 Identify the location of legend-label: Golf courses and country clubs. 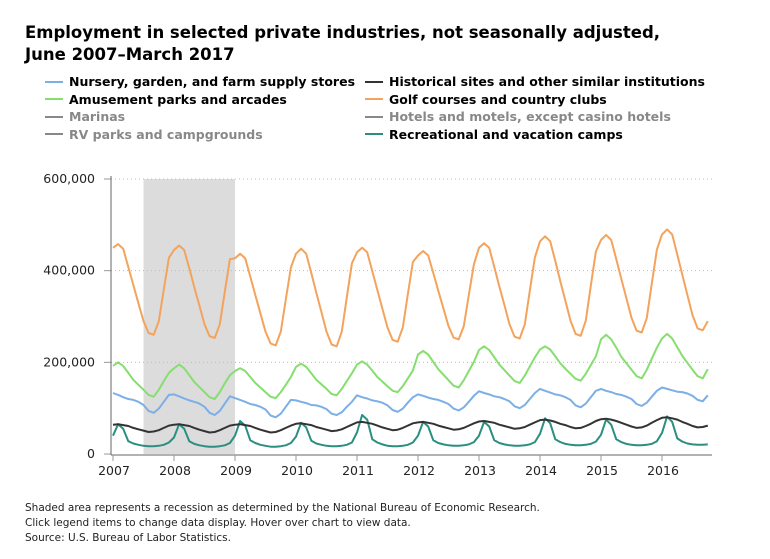
(498, 99).